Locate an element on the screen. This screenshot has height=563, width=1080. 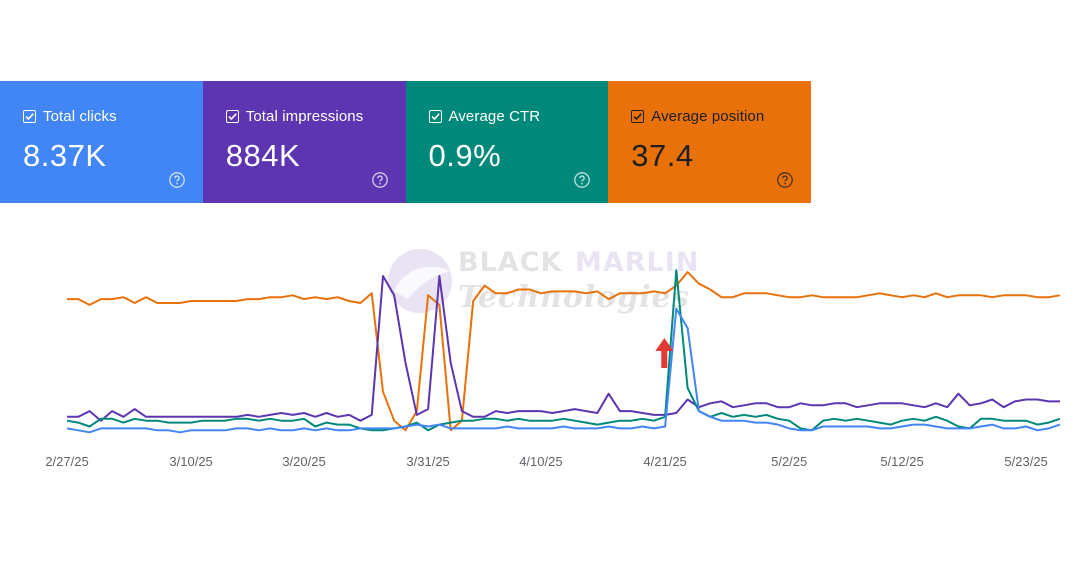
watermark-text-technologies: Technologies is located at coordinates (574, 297).